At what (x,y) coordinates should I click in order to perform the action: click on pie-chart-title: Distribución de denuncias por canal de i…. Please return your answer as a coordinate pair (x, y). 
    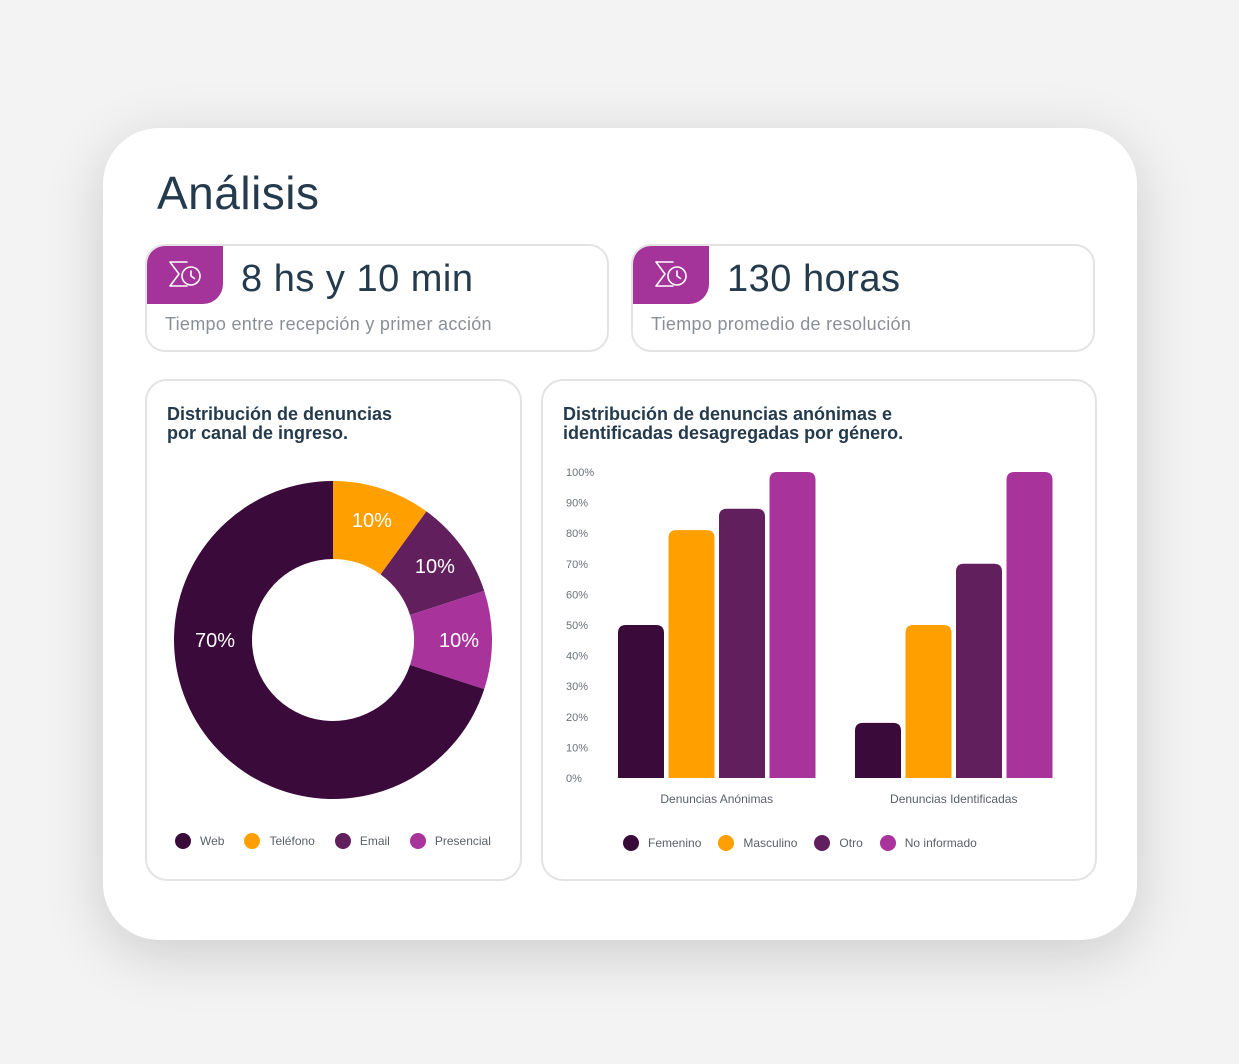
    Looking at the image, I should click on (280, 423).